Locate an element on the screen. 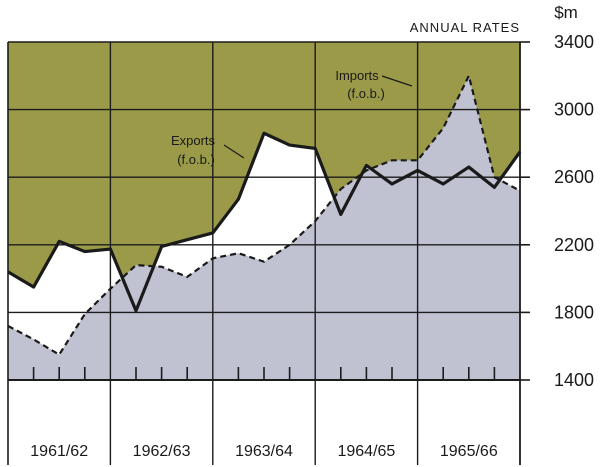  exports-label-sub: (f.o.b.) is located at coordinates (196, 159).